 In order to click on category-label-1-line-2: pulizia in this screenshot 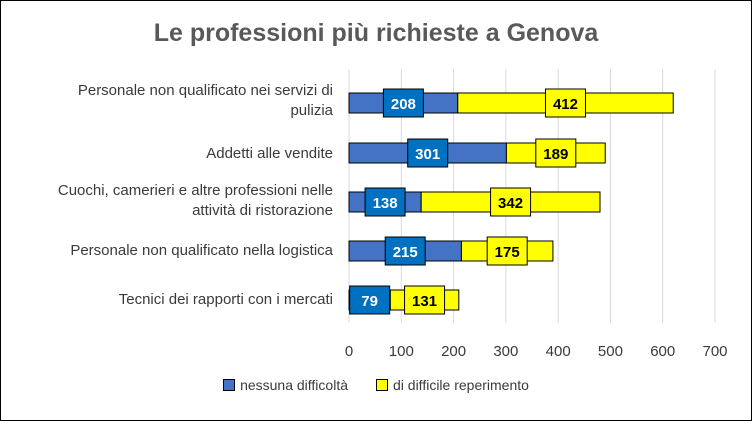, I will do `click(311, 110)`.